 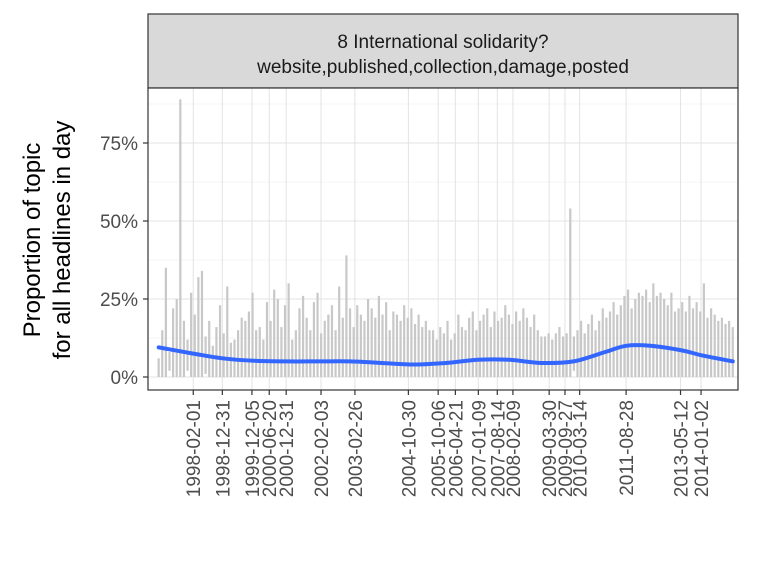 I want to click on x-tick-label: 2007-08-14, so click(x=498, y=449).